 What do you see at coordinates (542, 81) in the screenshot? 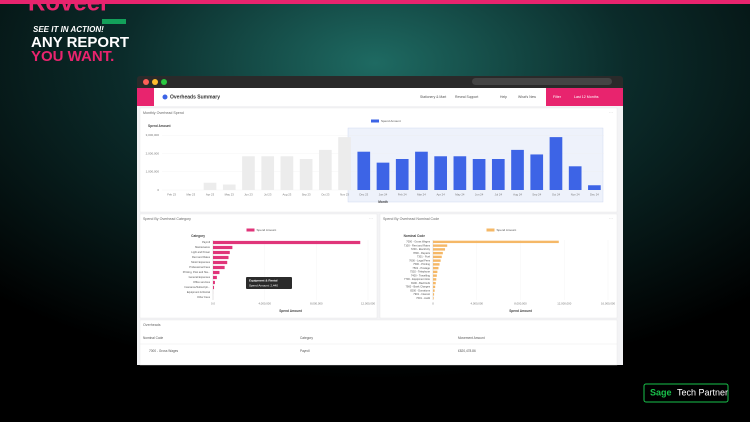
I see `address-bar` at bounding box center [542, 81].